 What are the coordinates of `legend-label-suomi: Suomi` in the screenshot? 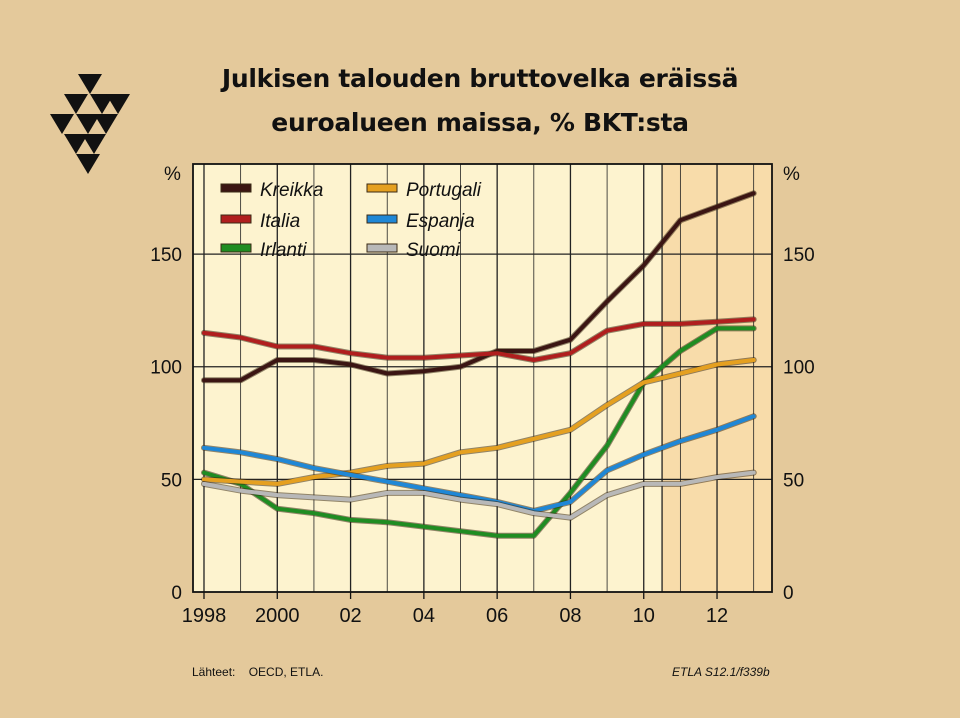 It's located at (433, 250).